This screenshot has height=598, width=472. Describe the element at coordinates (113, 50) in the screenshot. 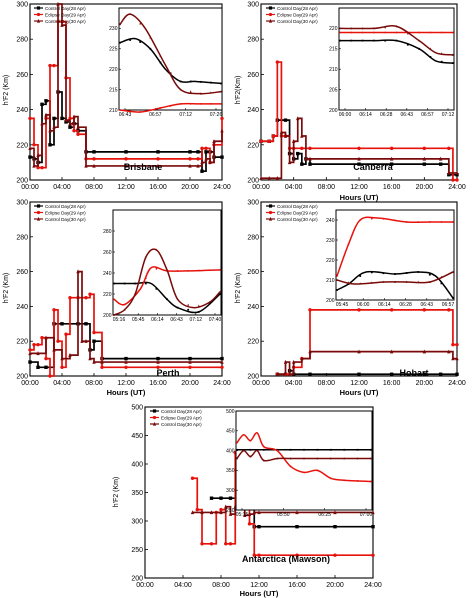

I see `inset-y-tick-label: 225` at that location.